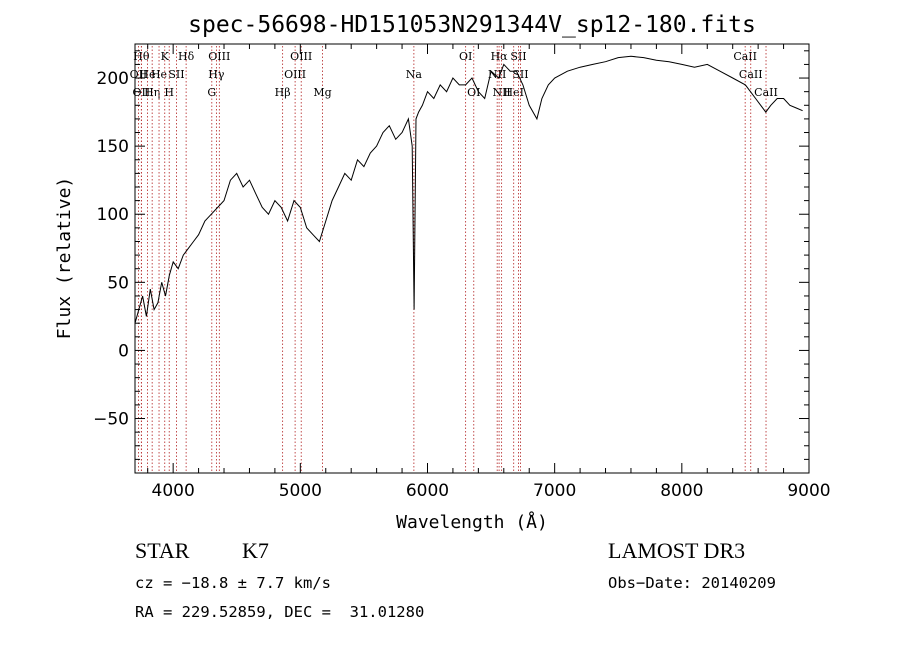 This screenshot has height=649, width=900. Describe the element at coordinates (113, 215) in the screenshot. I see `y-tick-label: 100` at that location.